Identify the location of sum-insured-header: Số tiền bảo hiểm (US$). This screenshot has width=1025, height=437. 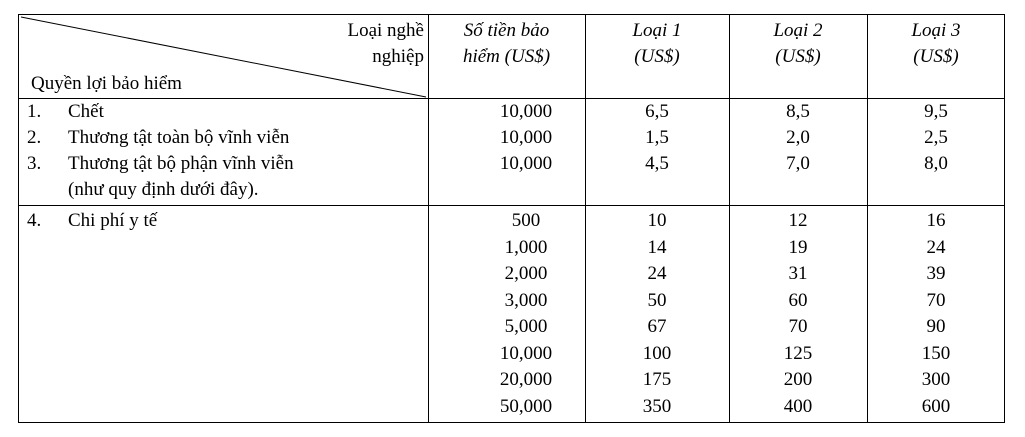
(506, 44).